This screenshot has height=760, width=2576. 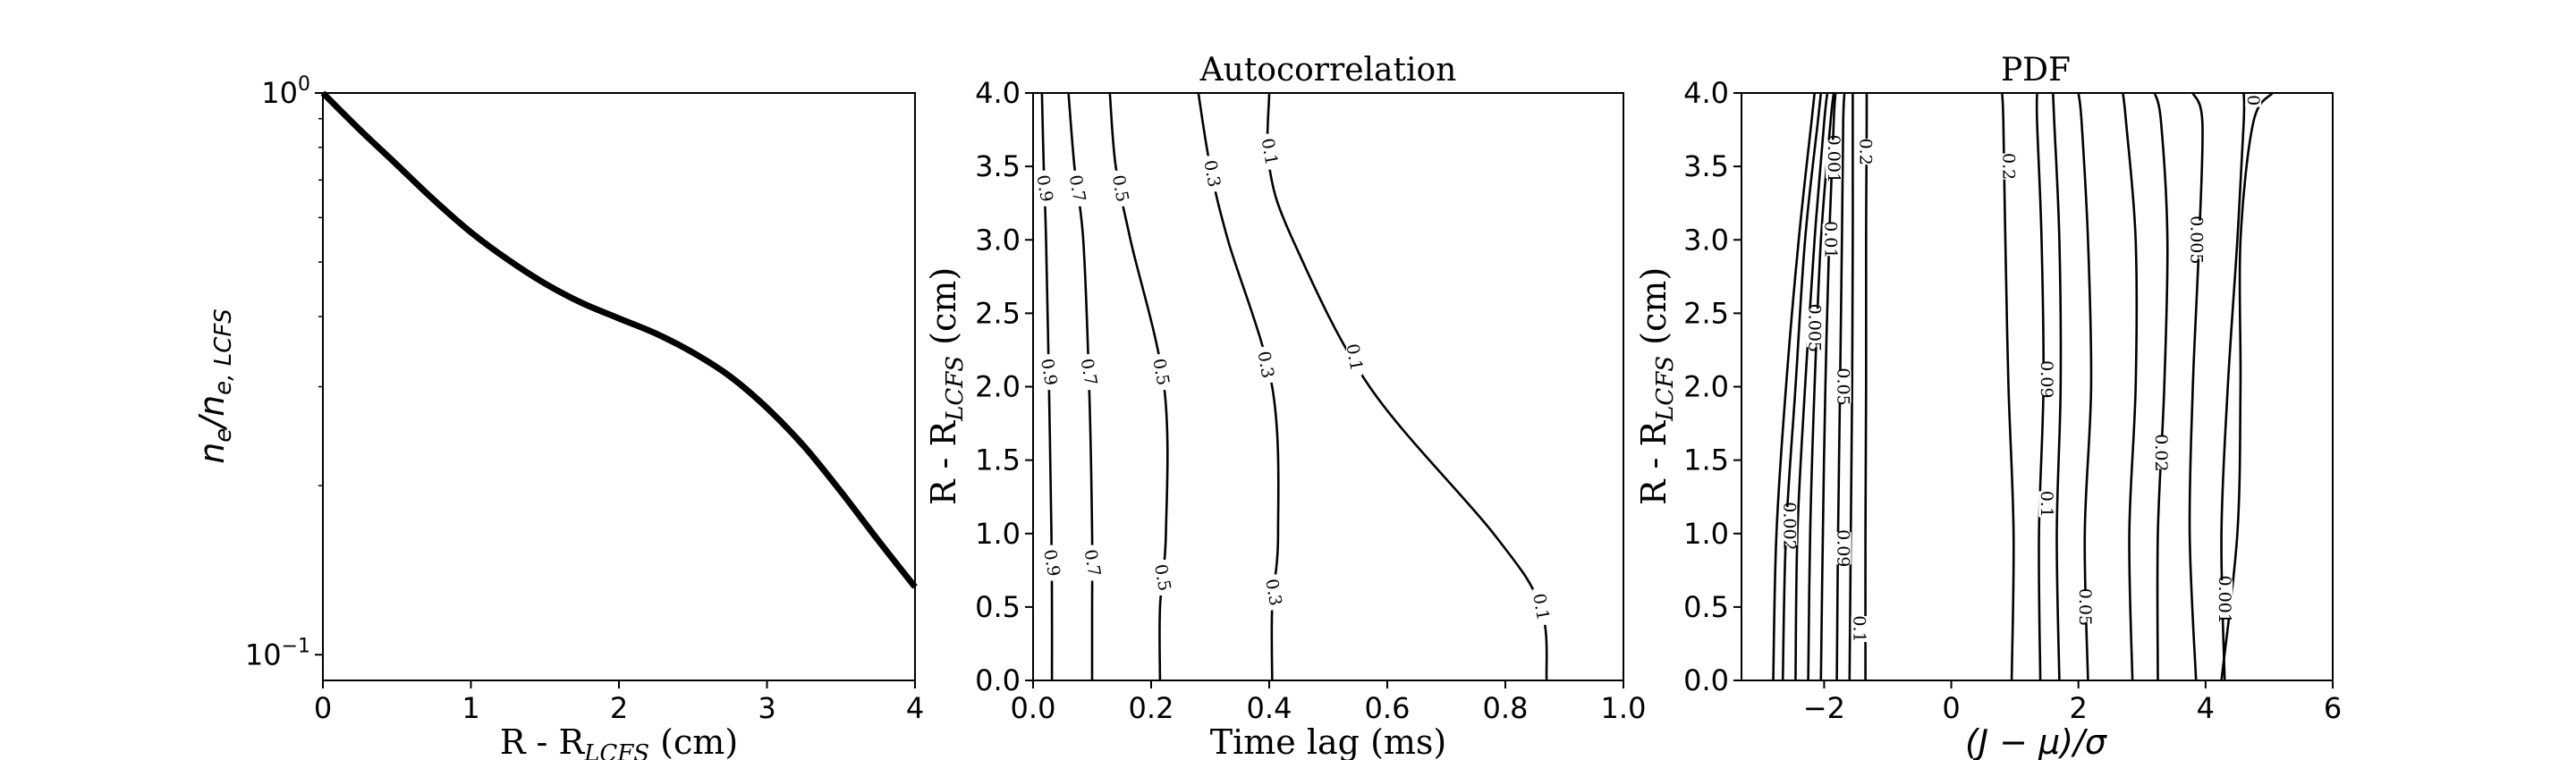 What do you see at coordinates (1506, 708) in the screenshot?
I see `x-tick-label: 0.8` at bounding box center [1506, 708].